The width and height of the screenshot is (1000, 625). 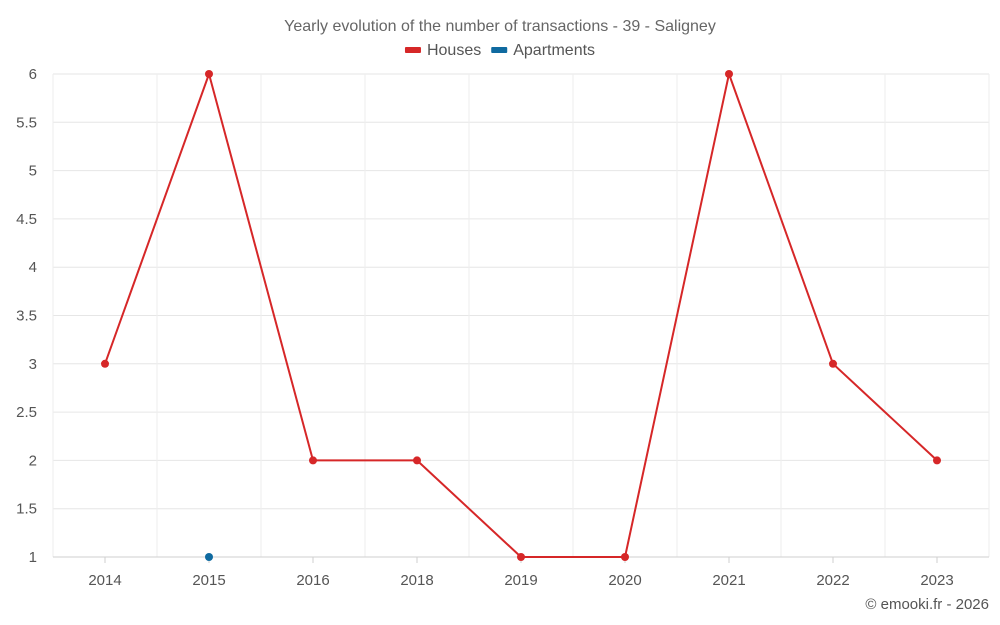 I want to click on x-axis: 2014 2015 2016 2018 2019 2020 2021 2022 2023, so click(x=521, y=572).